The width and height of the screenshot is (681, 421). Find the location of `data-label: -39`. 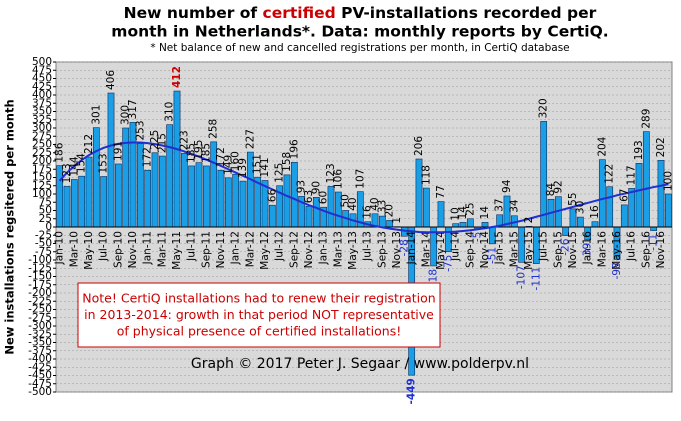

data-label: -39 is located at coordinates (588, 251).